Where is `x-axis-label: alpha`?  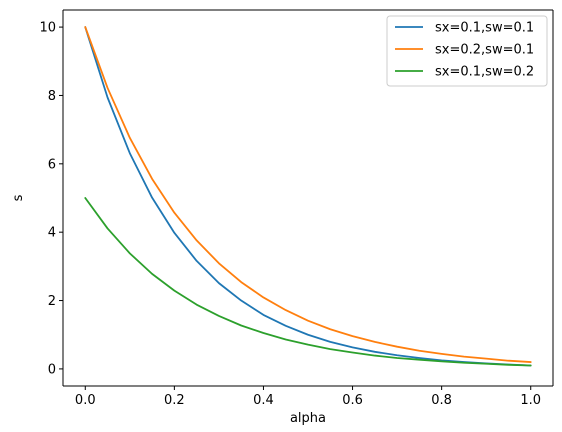
x-axis-label: alpha is located at coordinates (308, 418).